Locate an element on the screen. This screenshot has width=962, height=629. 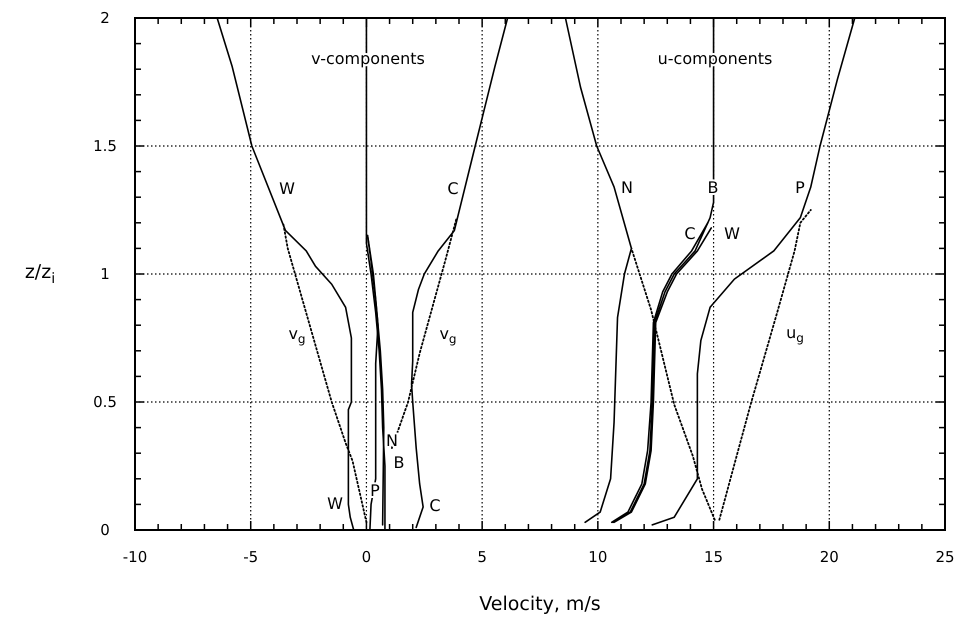
x-tick-label: 25 is located at coordinates (945, 557).